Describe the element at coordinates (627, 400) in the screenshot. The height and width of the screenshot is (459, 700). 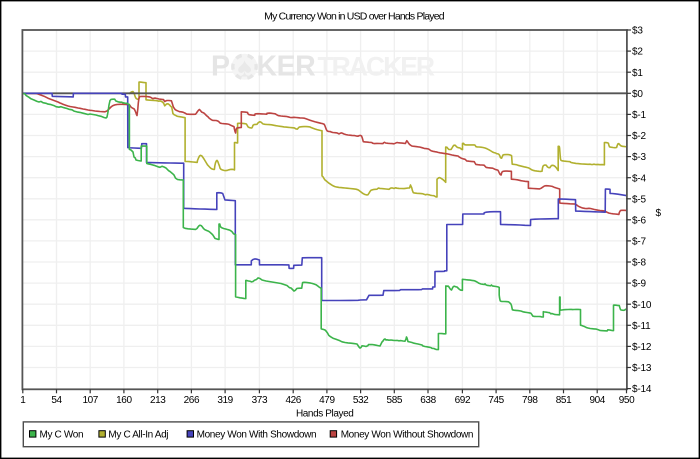
I see `svg-text: 950` at that location.